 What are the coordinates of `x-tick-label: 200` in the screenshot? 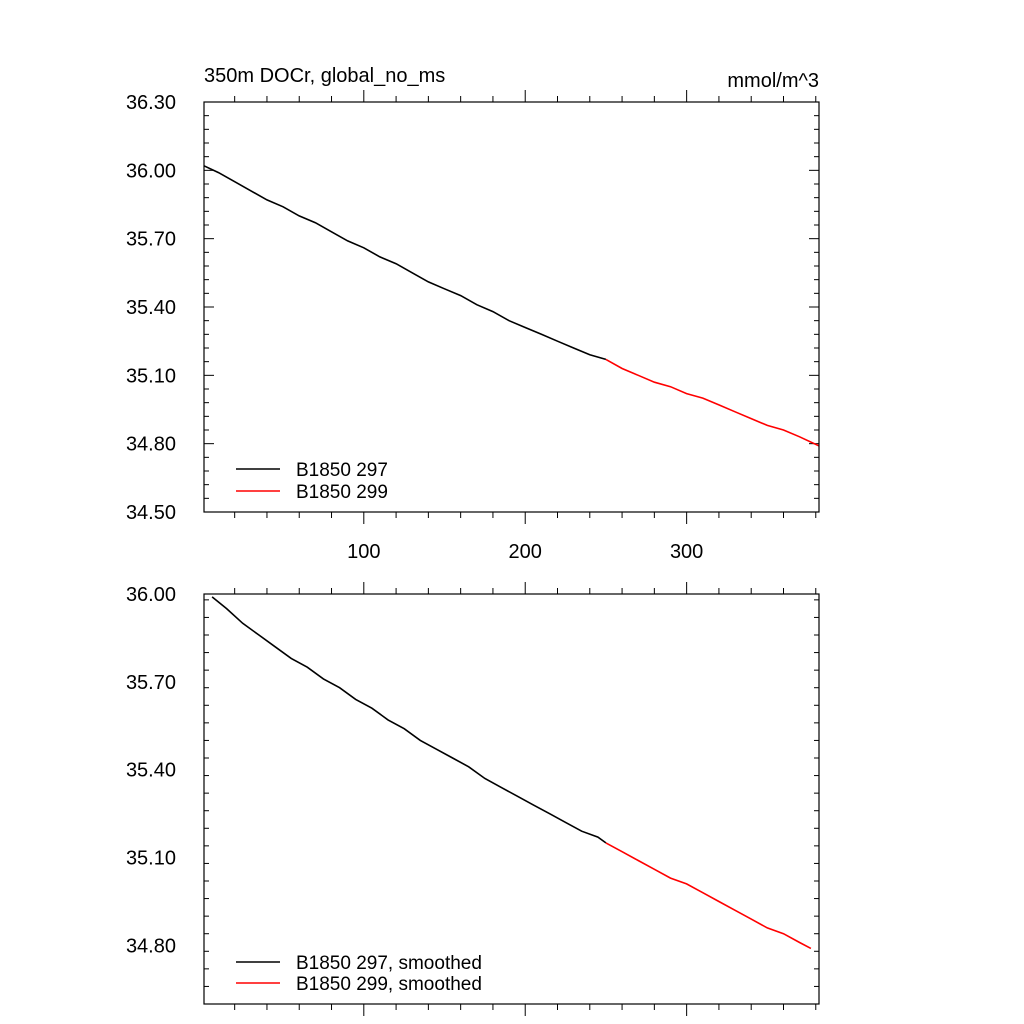 It's located at (525, 552).